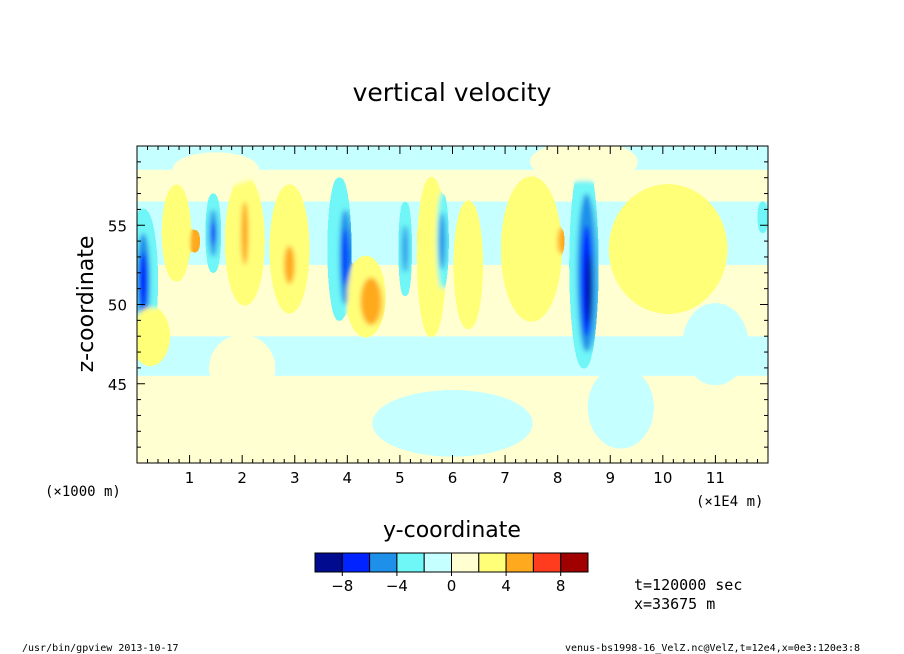 This screenshot has height=654, width=904. I want to click on time-annotation: t=120000 sec, so click(688, 585).